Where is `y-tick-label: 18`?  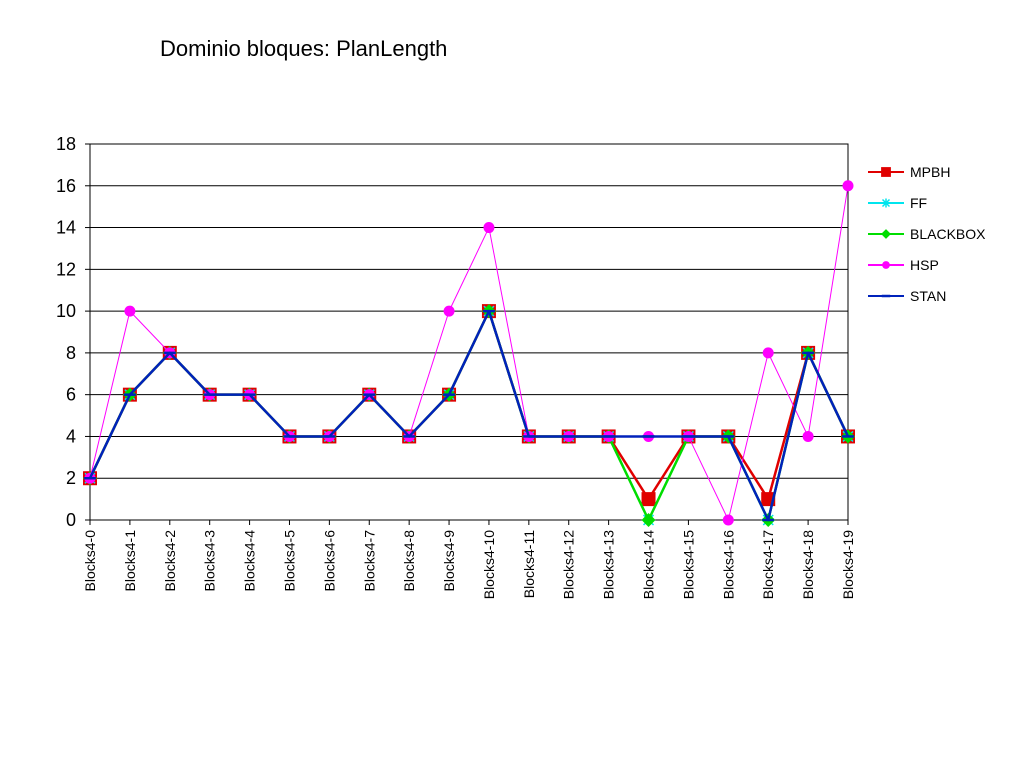 y-tick-label: 18 is located at coordinates (66, 144).